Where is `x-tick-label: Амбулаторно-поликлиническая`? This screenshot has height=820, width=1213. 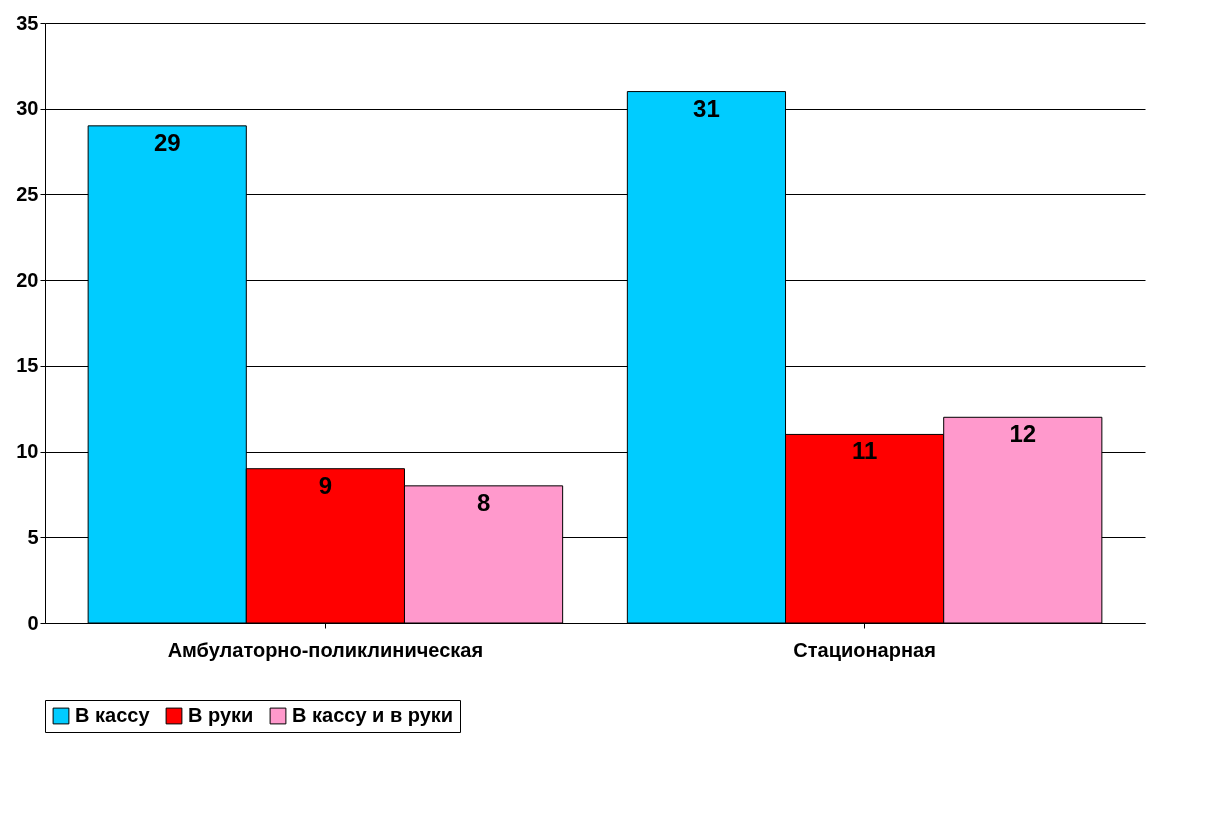
x-tick-label: Амбулаторно-поликлиническая is located at coordinates (325, 649).